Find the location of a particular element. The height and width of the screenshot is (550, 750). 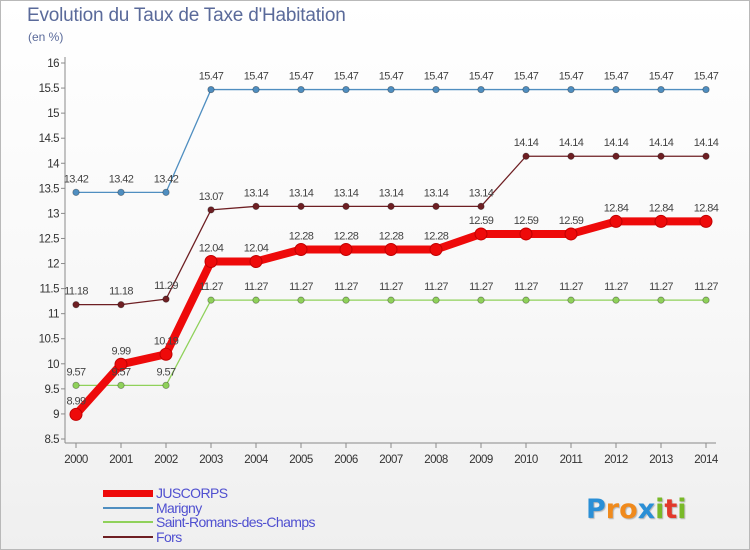

x-tick-label: 2012 is located at coordinates (616, 460).